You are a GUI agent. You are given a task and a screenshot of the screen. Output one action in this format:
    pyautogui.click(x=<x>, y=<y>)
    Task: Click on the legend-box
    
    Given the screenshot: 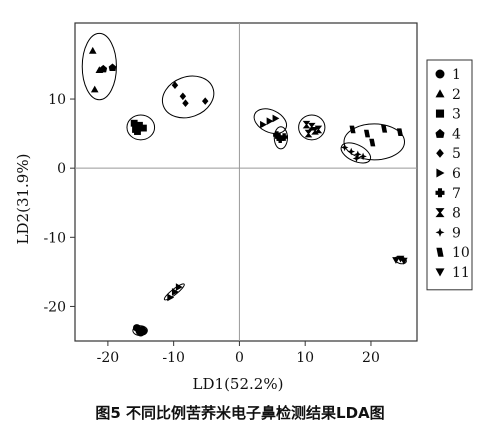 What is the action you would take?
    pyautogui.click(x=449, y=175)
    